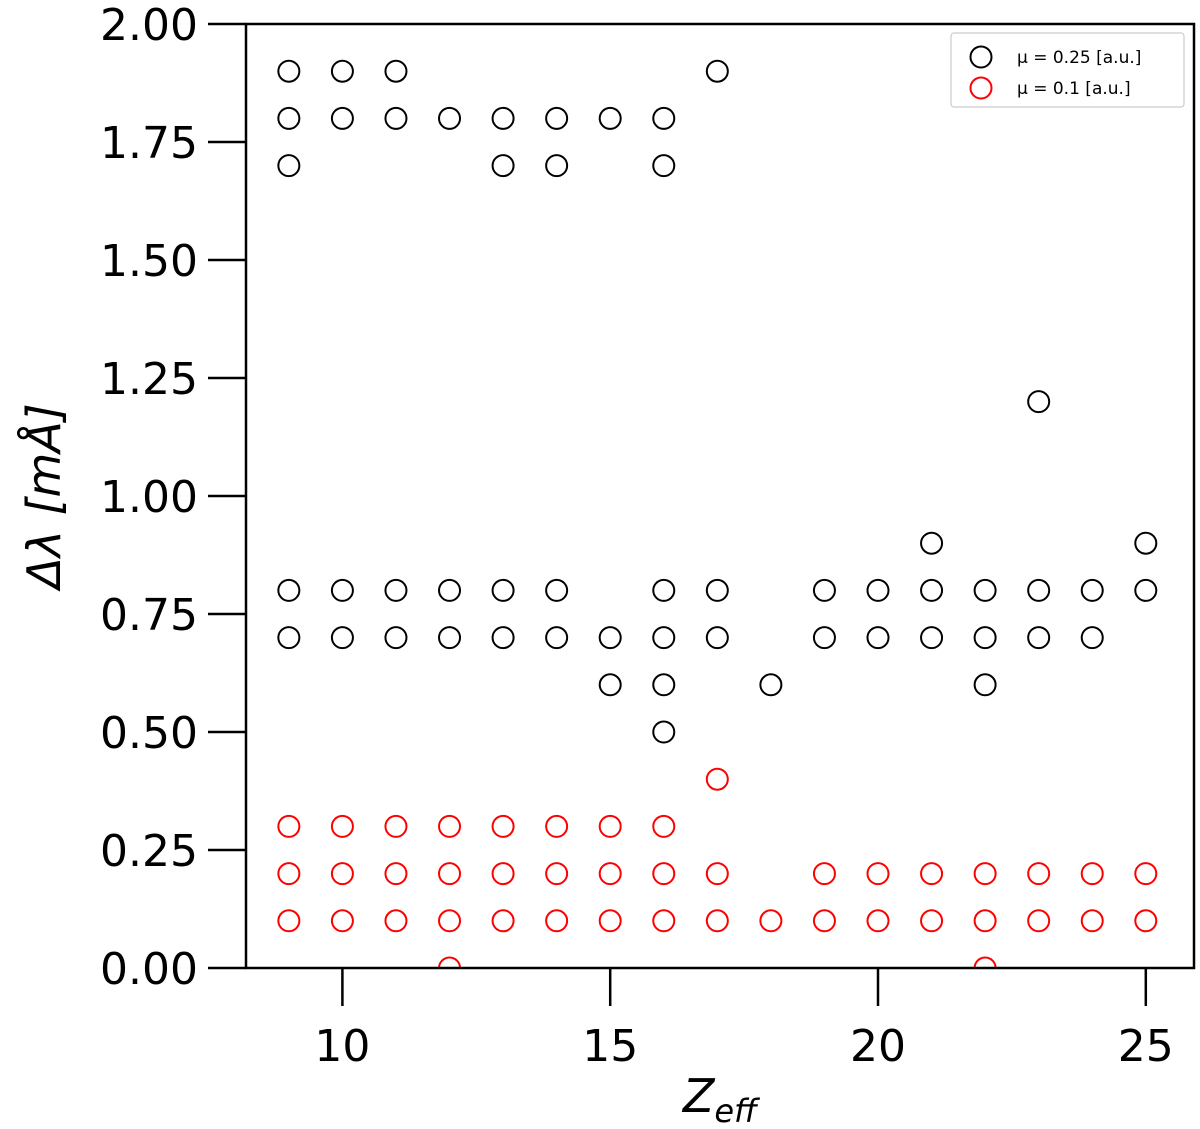 Image resolution: width=1200 pixels, height=1129 pixels. What do you see at coordinates (698, 1096) in the screenshot?
I see `x-axis-label-main: Z` at bounding box center [698, 1096].